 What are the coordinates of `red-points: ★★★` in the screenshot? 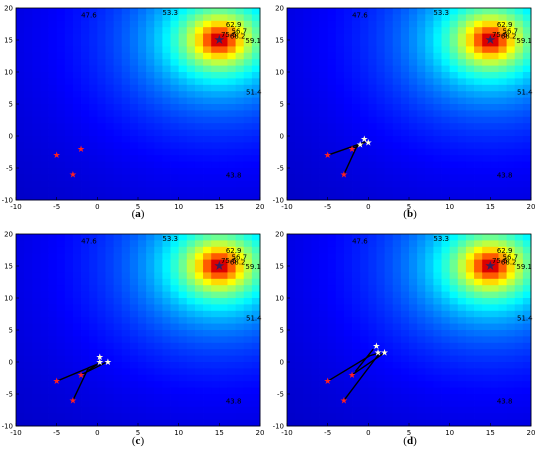 It's located at (69, 163).